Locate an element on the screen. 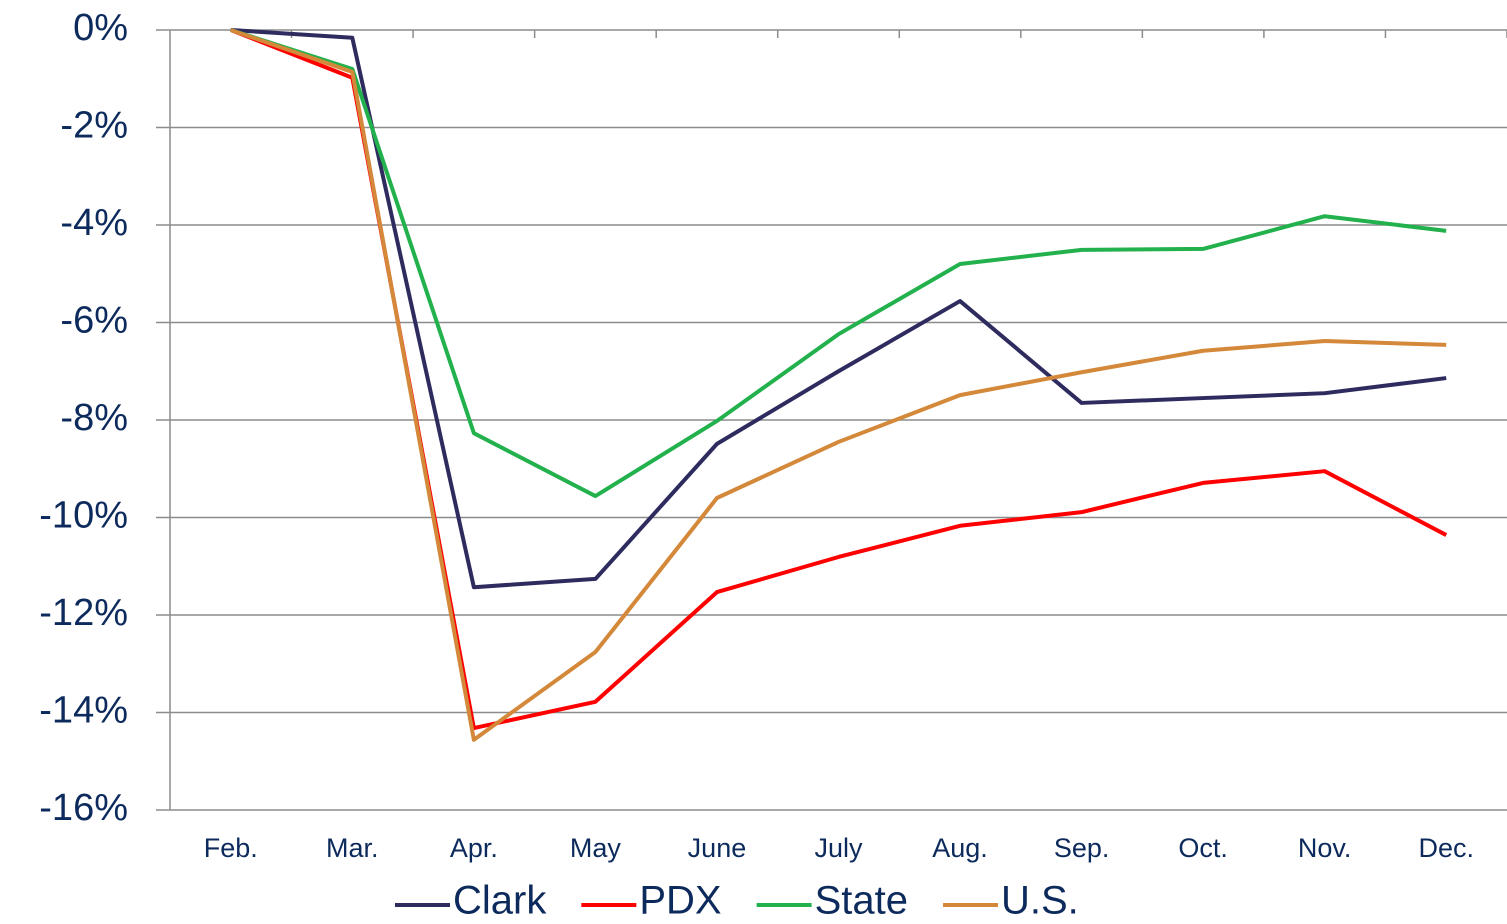  legend-label: PDX is located at coordinates (680, 901).